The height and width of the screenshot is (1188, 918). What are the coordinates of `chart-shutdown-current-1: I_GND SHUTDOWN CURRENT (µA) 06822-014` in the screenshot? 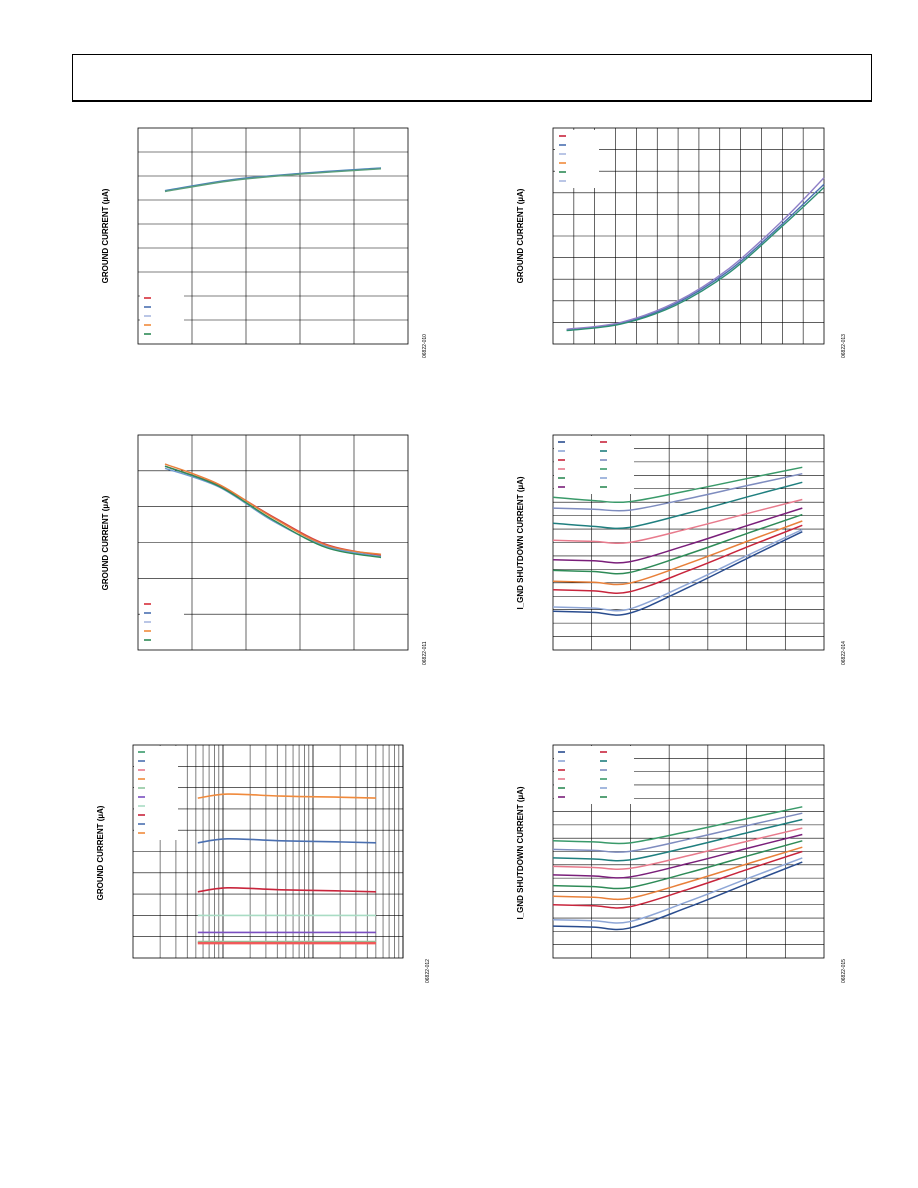 It's located at (681, 549).